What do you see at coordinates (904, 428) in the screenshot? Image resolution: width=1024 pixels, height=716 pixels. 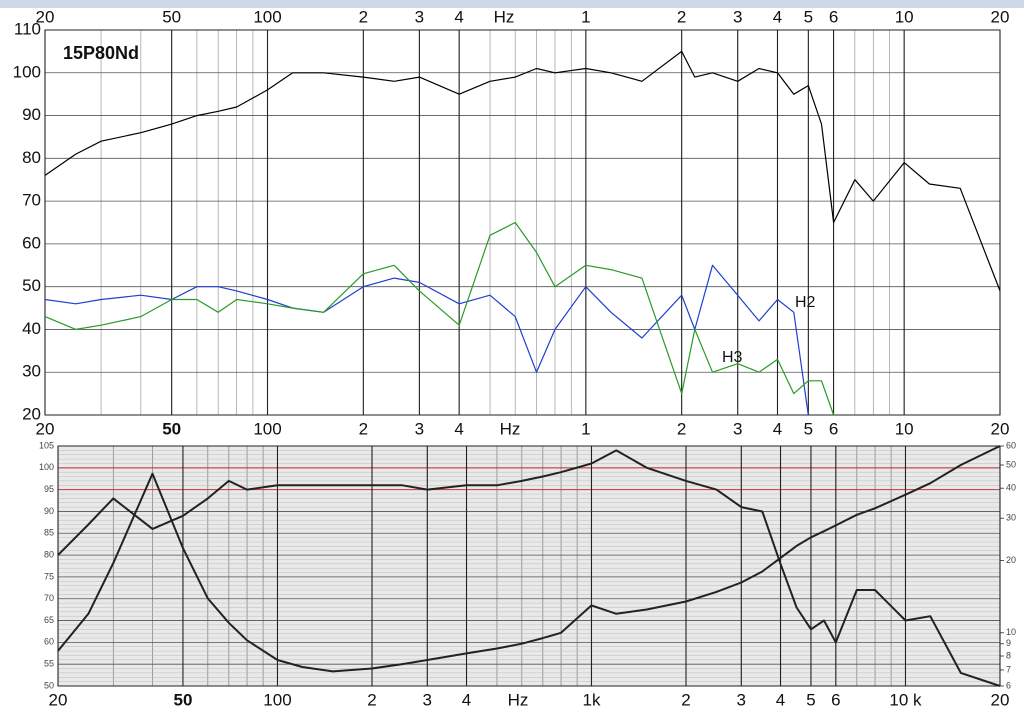 I see `x-tick-label: 10` at bounding box center [904, 428].